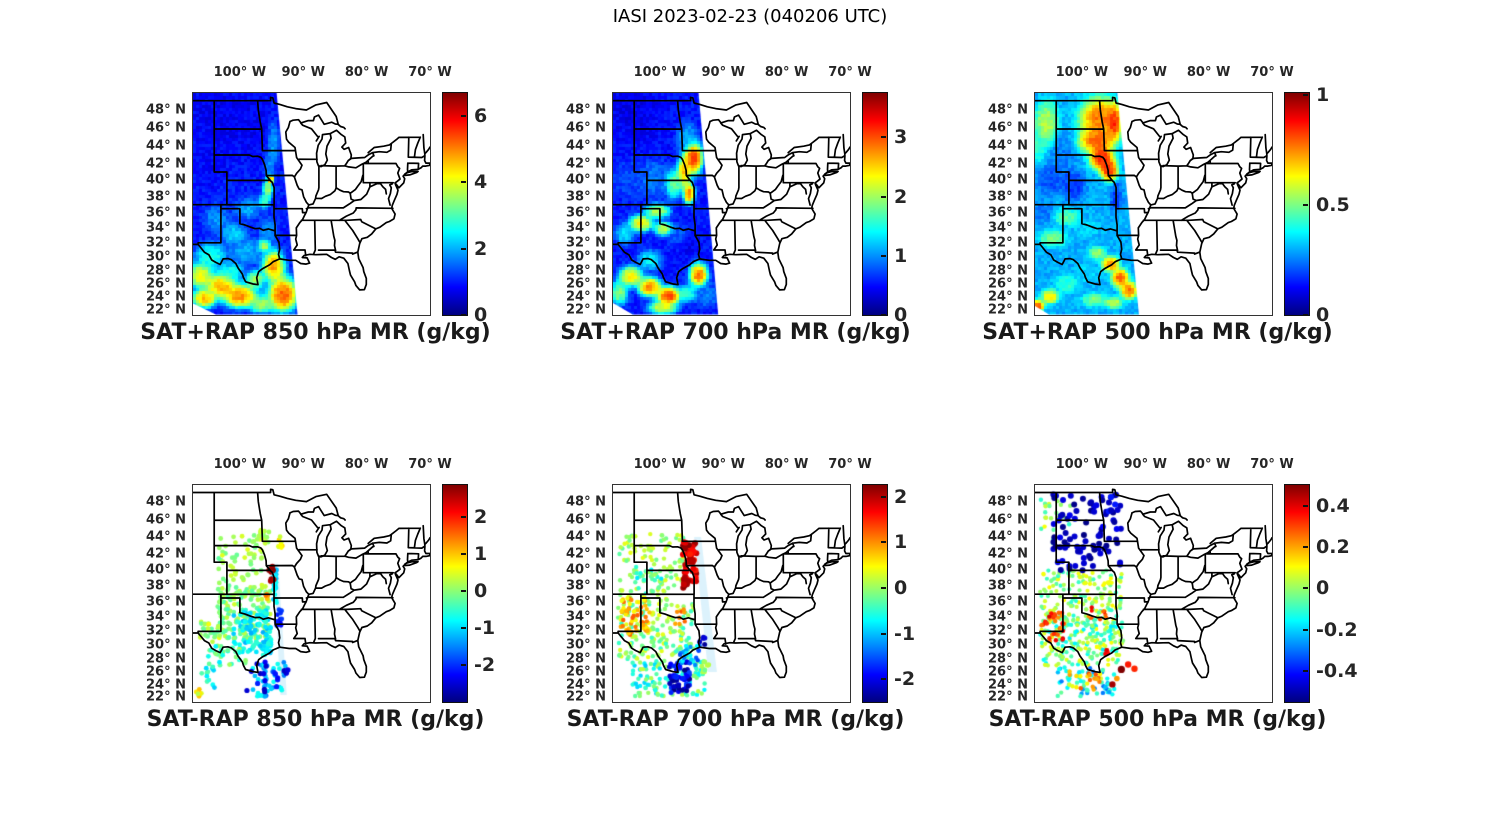 The height and width of the screenshot is (825, 1500). I want to click on colorbar-tick-label: 4, so click(481, 182).